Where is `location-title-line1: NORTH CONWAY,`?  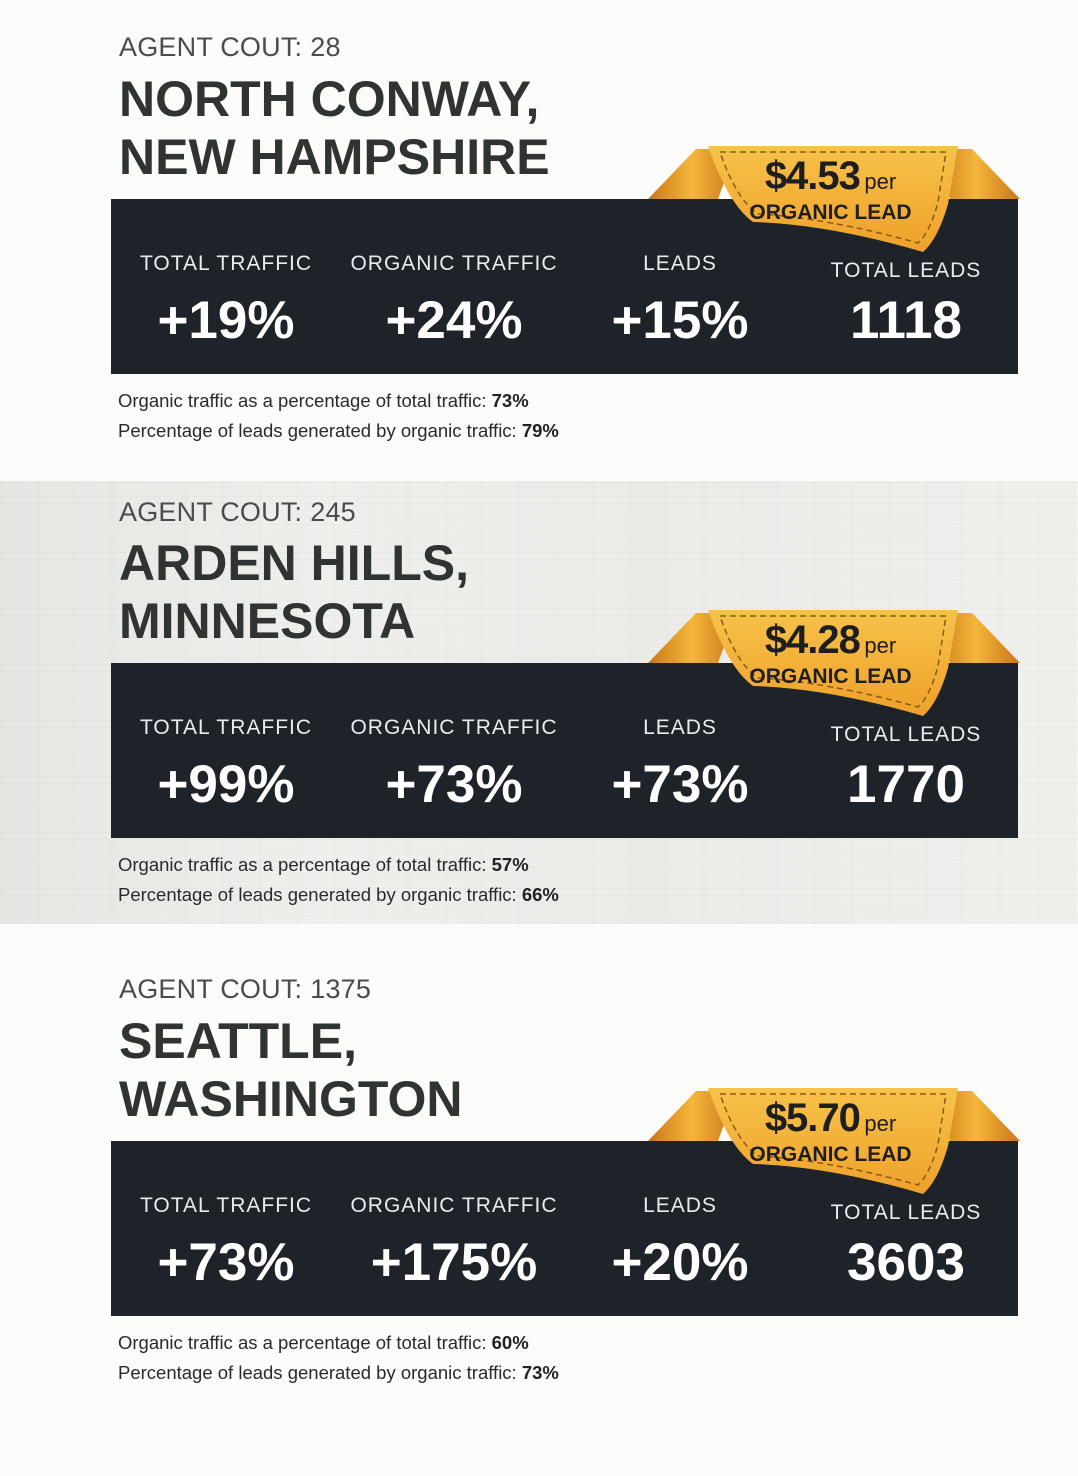 location-title-line1: NORTH CONWAY, is located at coordinates (329, 99).